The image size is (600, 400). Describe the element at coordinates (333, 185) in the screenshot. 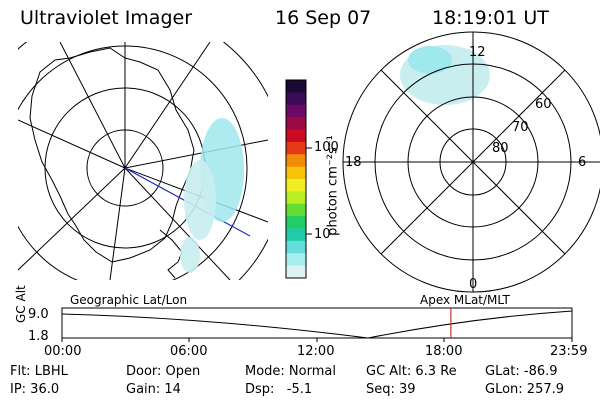

I see `colorbar-label: photon cm⁻²s⁻¹` at that location.